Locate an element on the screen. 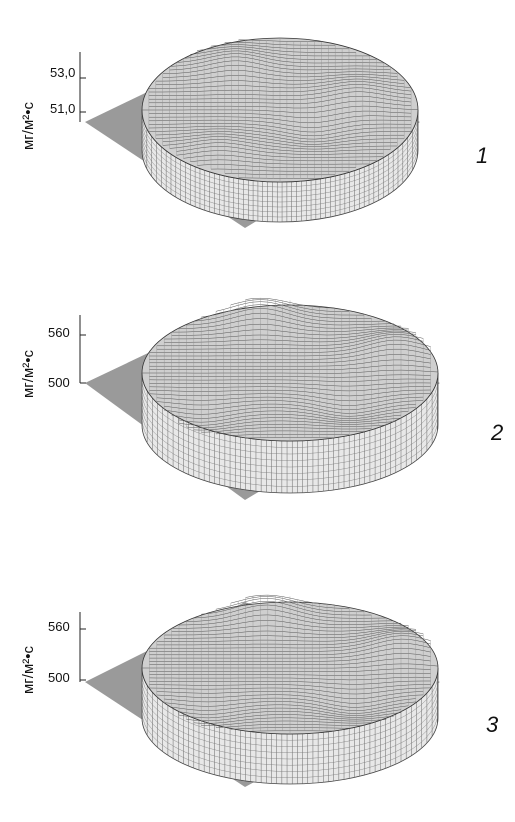  panel-label: 3 is located at coordinates (492, 724).